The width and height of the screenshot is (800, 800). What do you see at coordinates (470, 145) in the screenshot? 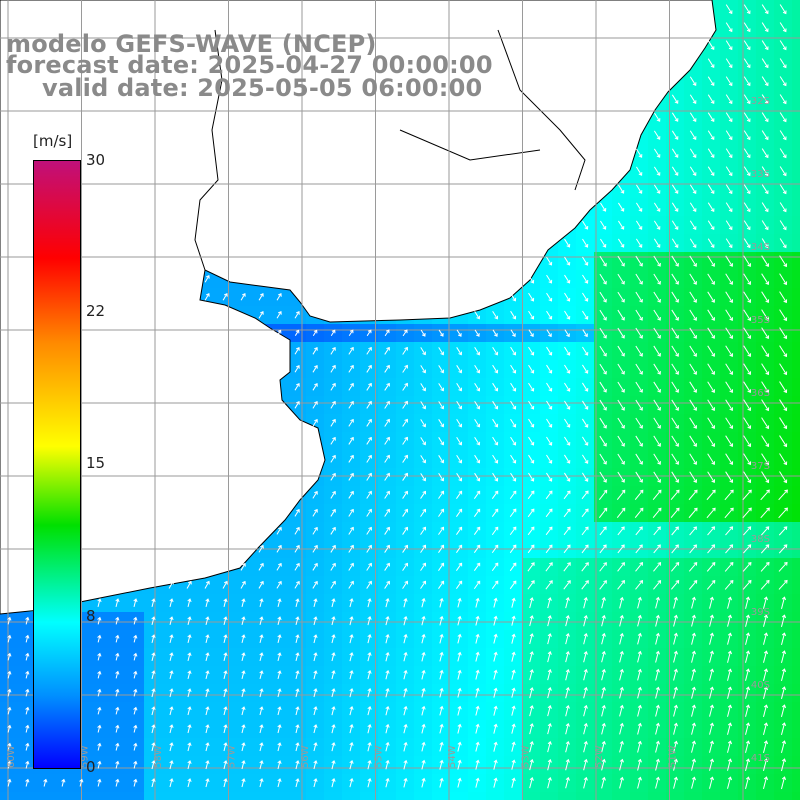
I see `border-line` at bounding box center [470, 145].